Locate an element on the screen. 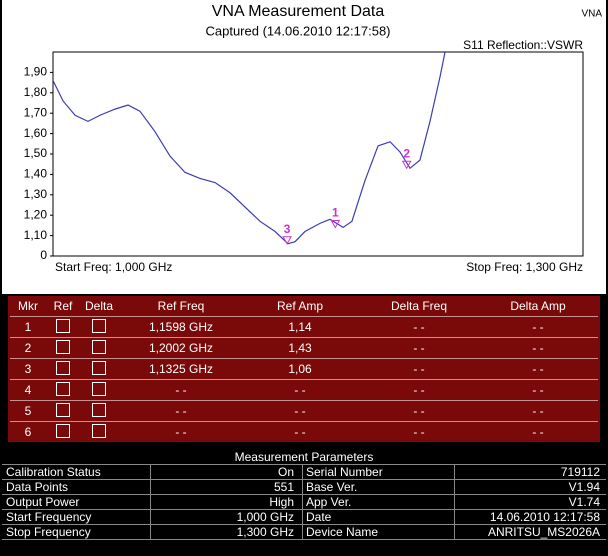 Image resolution: width=608 pixels, height=556 pixels. parameter-label: Stop Frequency is located at coordinates (48, 532).